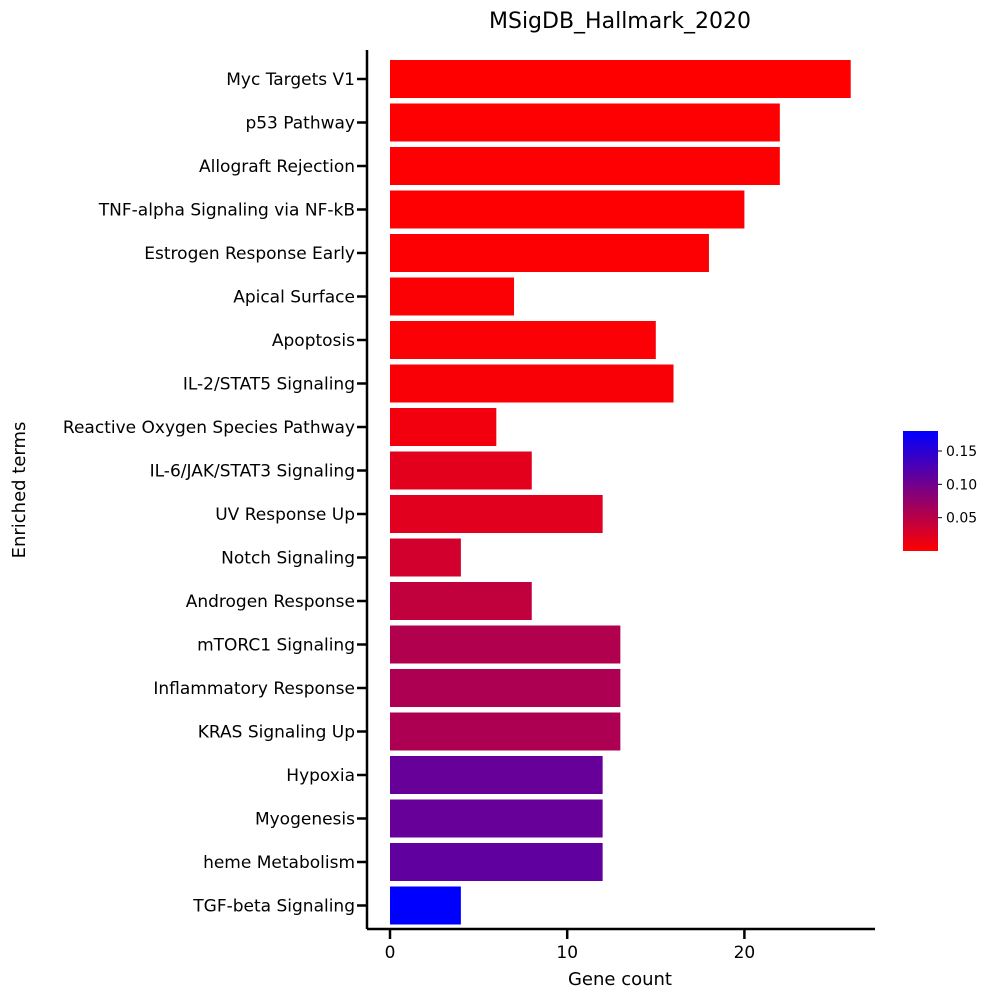 The image size is (1000, 1000). What do you see at coordinates (745, 953) in the screenshot?
I see `x-tick-label-2: 20` at bounding box center [745, 953].